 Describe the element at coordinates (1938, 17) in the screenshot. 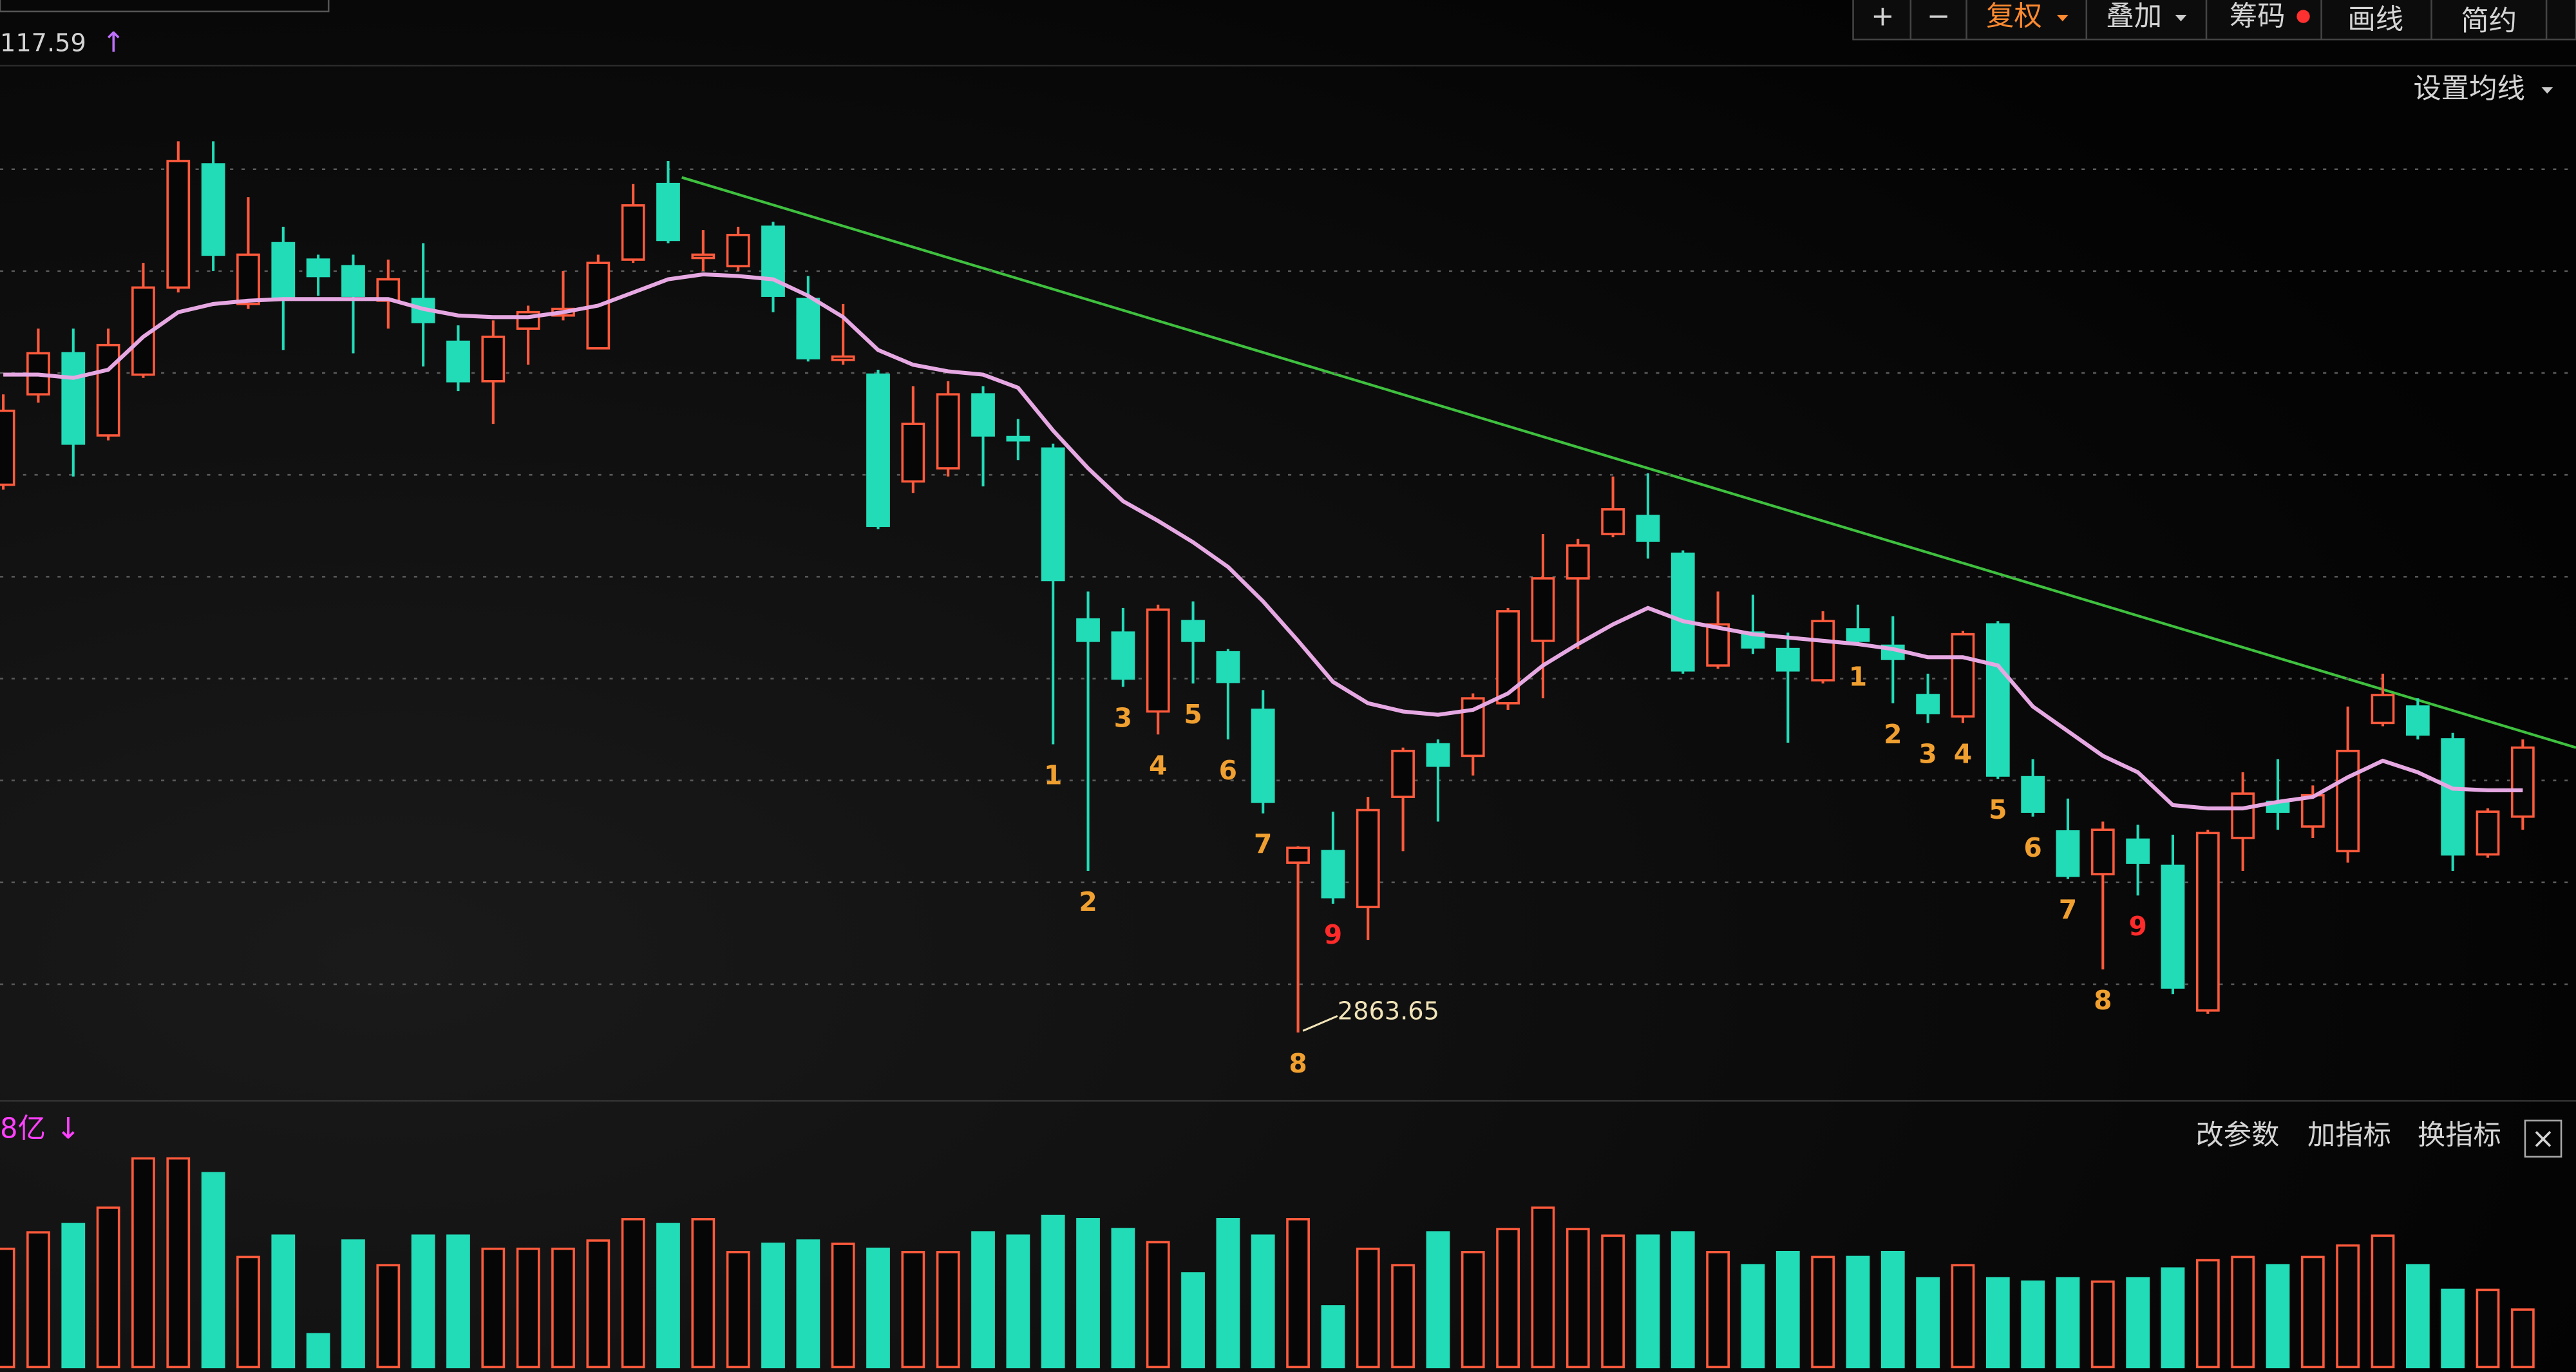

I see `zoom-out-button: −` at that location.